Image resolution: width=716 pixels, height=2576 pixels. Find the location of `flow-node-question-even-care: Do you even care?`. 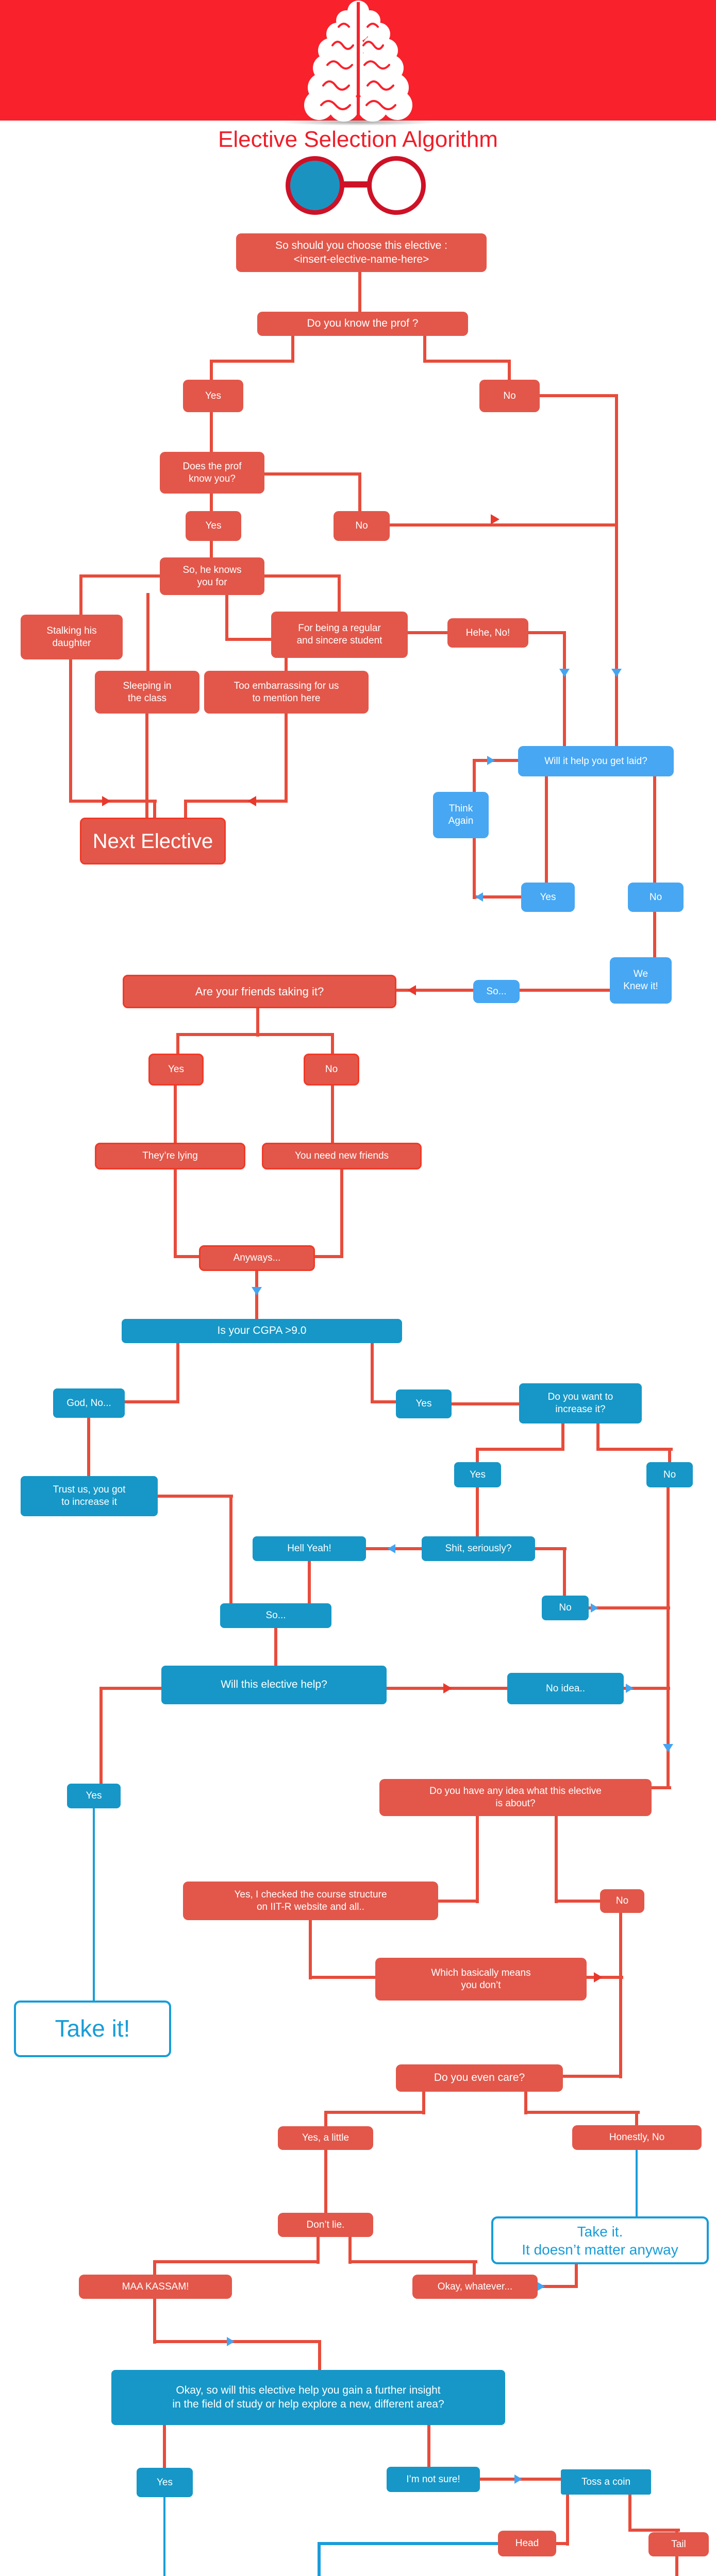

flow-node-question-even-care: Do you even care? is located at coordinates (479, 2078).